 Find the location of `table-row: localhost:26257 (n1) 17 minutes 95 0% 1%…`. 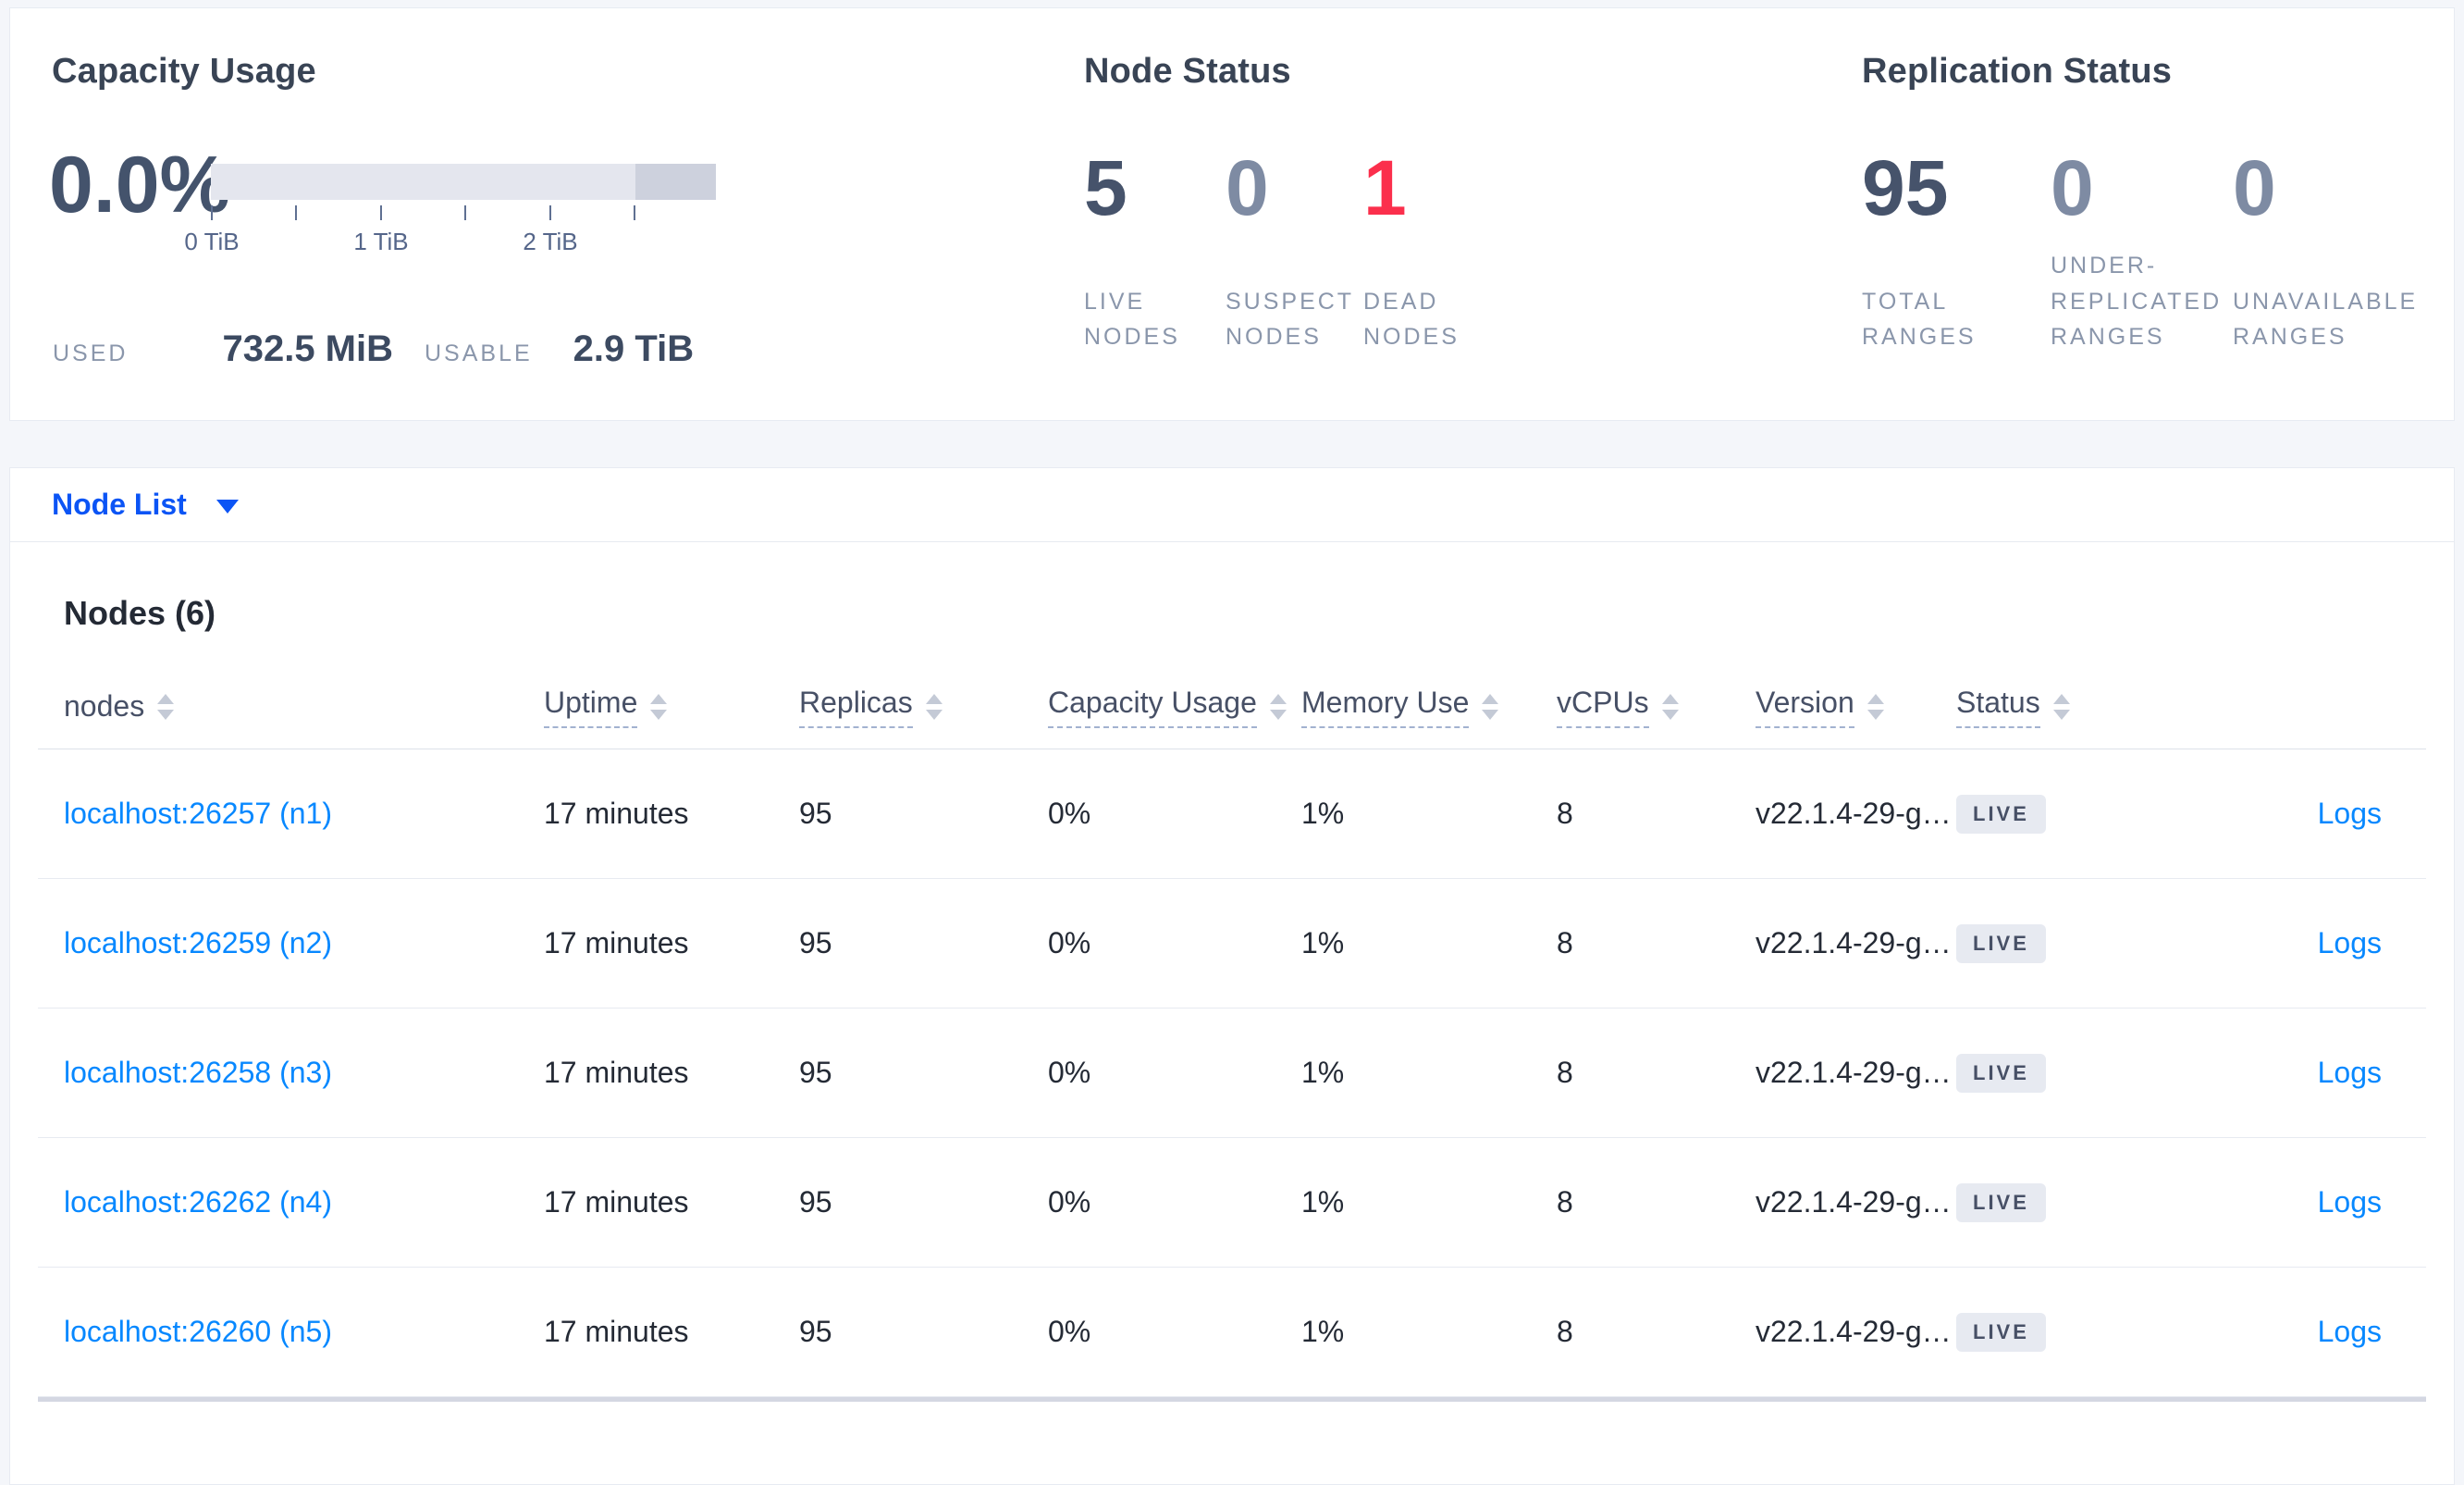

table-row: localhost:26257 (n1) 17 minutes 95 0% 1%… is located at coordinates (1232, 814).